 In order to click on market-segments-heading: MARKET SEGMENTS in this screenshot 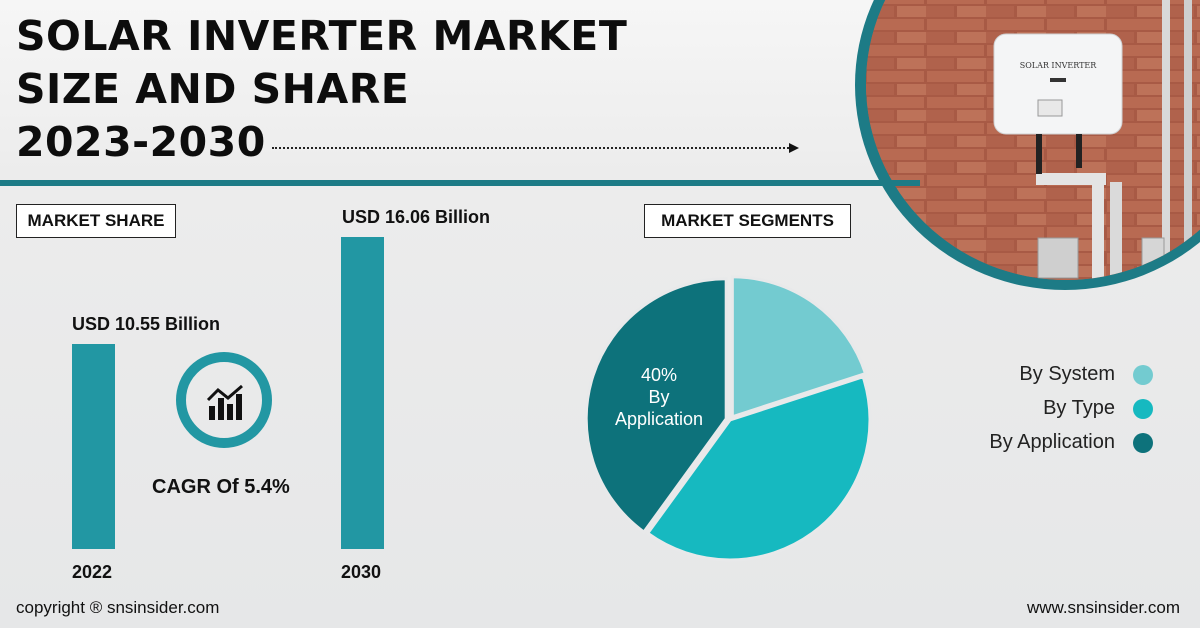, I will do `click(747, 221)`.